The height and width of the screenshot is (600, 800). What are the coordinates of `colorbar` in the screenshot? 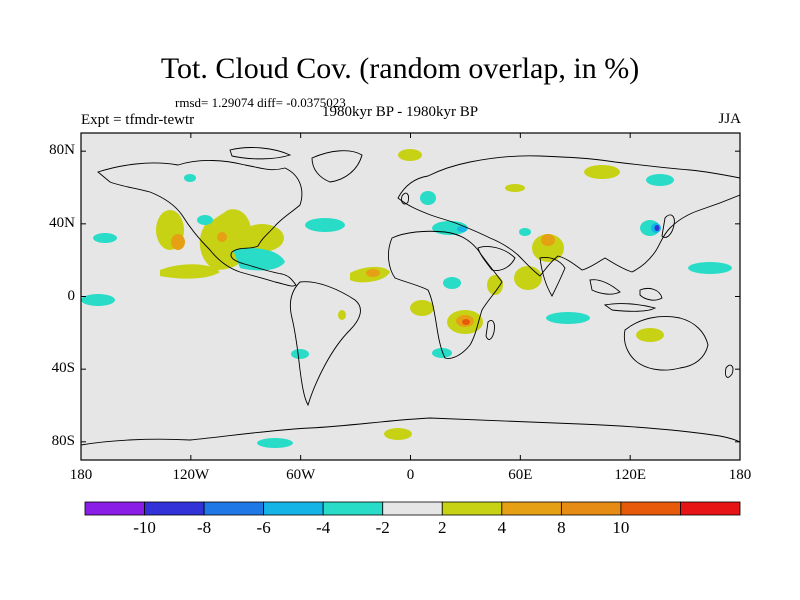 It's located at (412, 508).